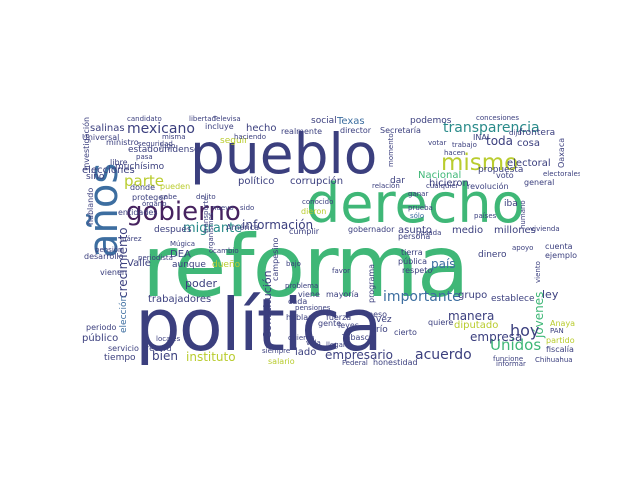  What do you see at coordinates (293, 264) in the screenshot?
I see `word: bajo` at bounding box center [293, 264].